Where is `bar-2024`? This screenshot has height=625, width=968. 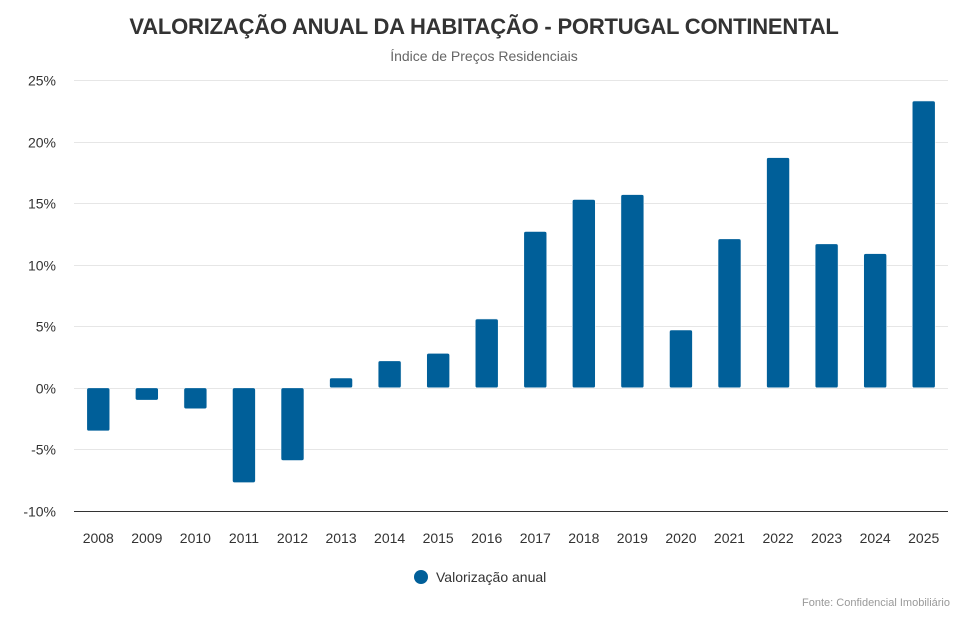
bar-2024 is located at coordinates (875, 321).